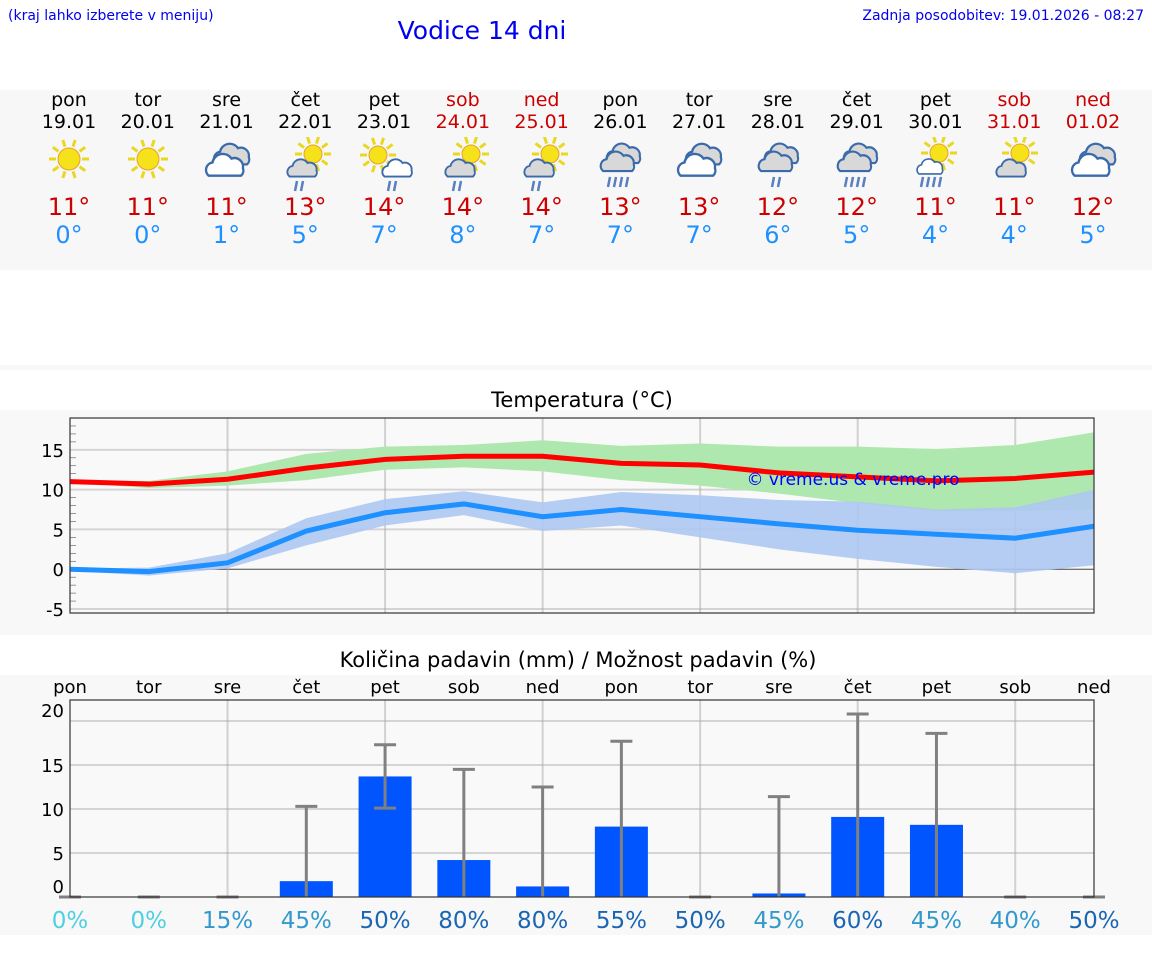 This screenshot has height=975, width=1152. I want to click on day-column: pon 19.01 11° 0°, so click(69, 170).